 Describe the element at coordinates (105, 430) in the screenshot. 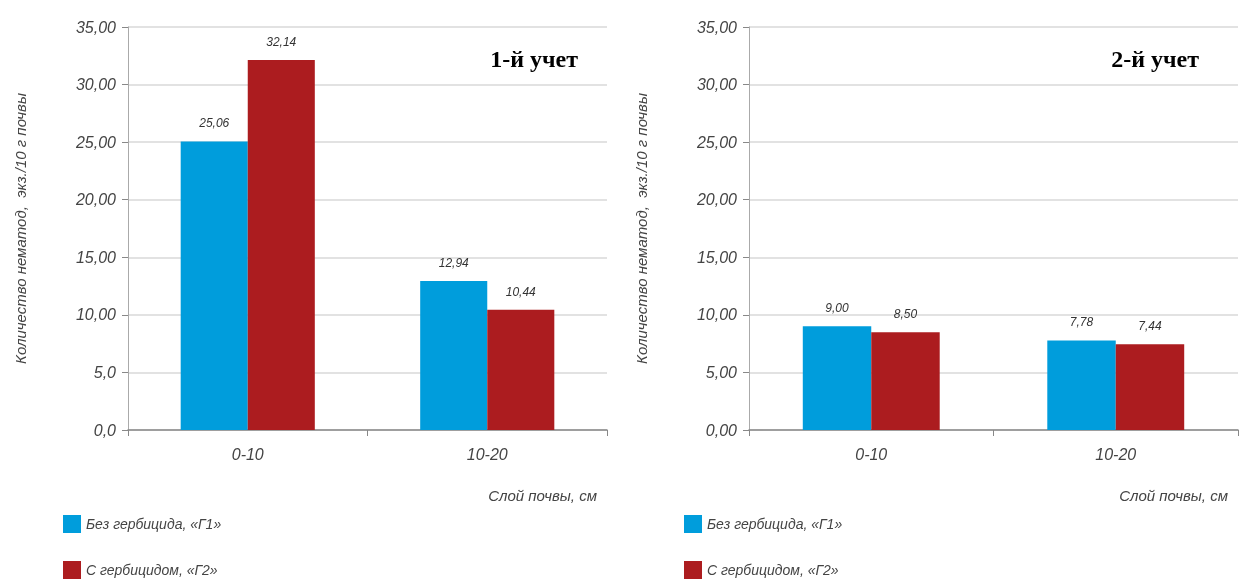

I see `y-tick-label: 0,0` at that location.